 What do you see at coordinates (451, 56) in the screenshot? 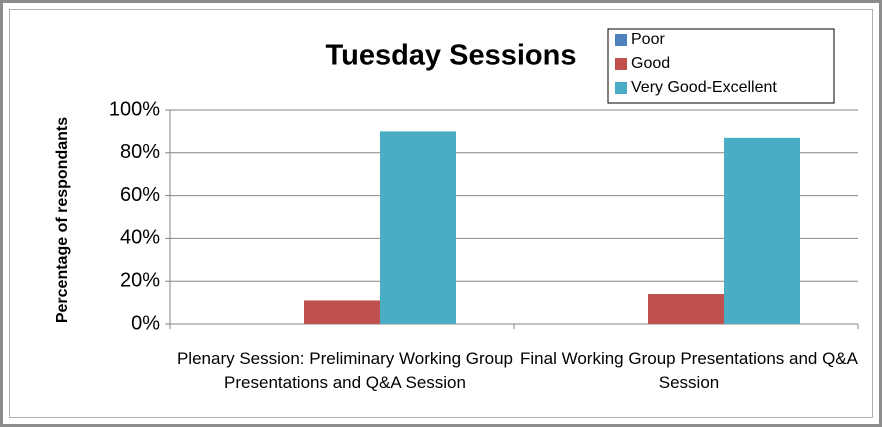
I see `chart-title: Tuesday Sessions` at bounding box center [451, 56].